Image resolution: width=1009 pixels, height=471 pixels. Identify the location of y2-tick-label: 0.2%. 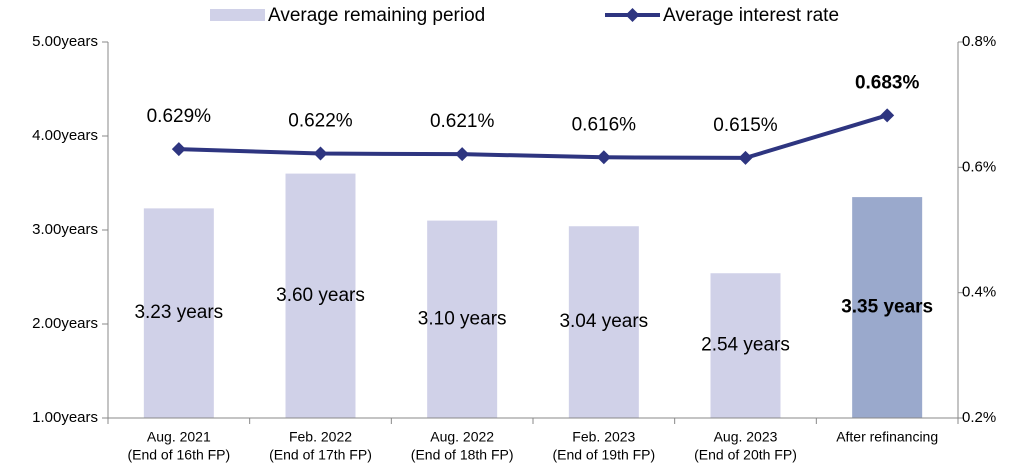
(979, 417).